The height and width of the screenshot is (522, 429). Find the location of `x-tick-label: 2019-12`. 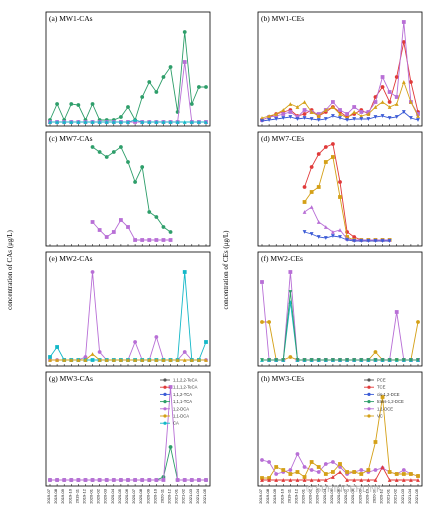

x-tick-label: 2019-12 is located at coordinates (83, 495).